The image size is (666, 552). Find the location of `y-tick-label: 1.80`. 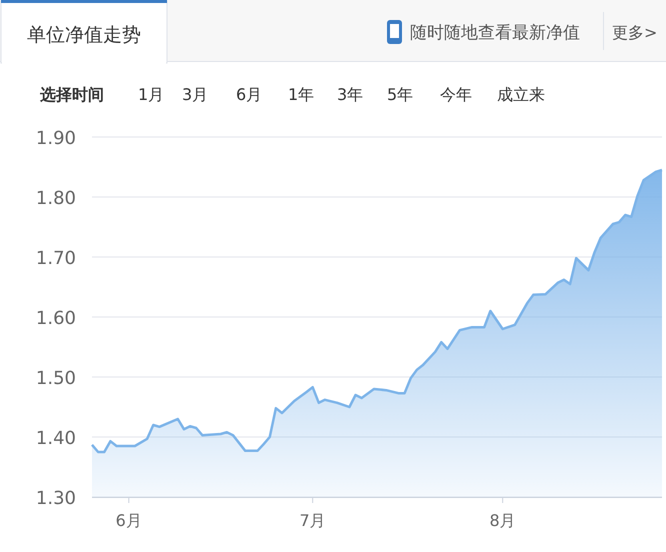

y-tick-label: 1.80 is located at coordinates (56, 198).